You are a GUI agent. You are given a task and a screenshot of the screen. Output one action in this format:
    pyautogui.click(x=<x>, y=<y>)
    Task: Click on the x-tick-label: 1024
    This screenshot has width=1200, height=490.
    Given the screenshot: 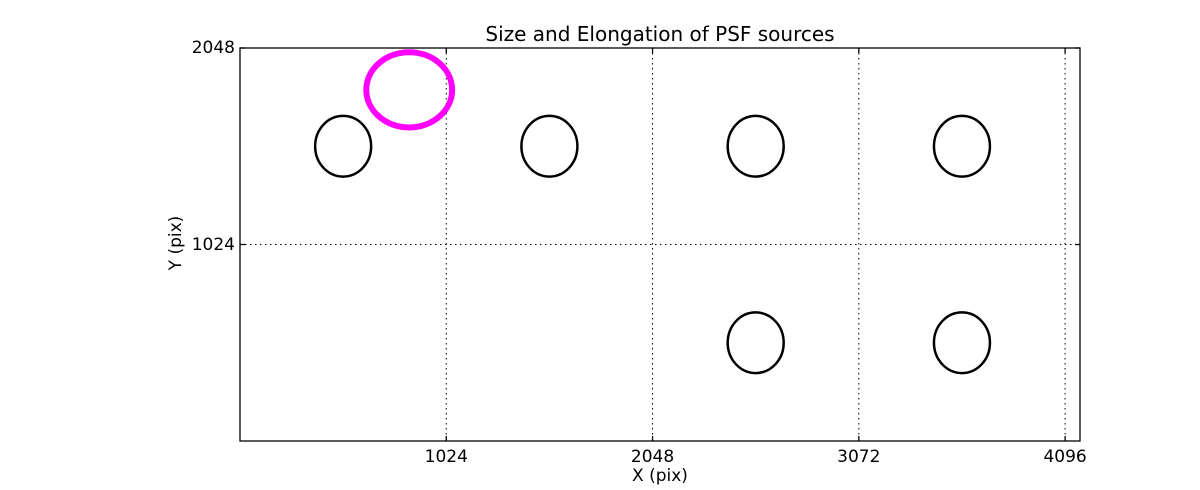 What is the action you would take?
    pyautogui.click(x=446, y=457)
    